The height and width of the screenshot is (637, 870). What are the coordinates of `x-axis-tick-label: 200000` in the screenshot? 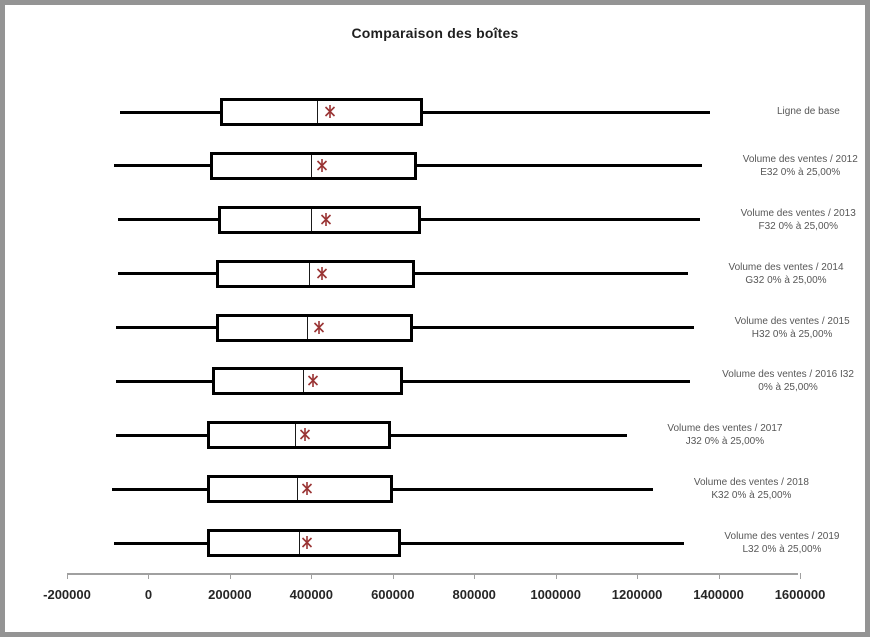 It's located at (230, 594).